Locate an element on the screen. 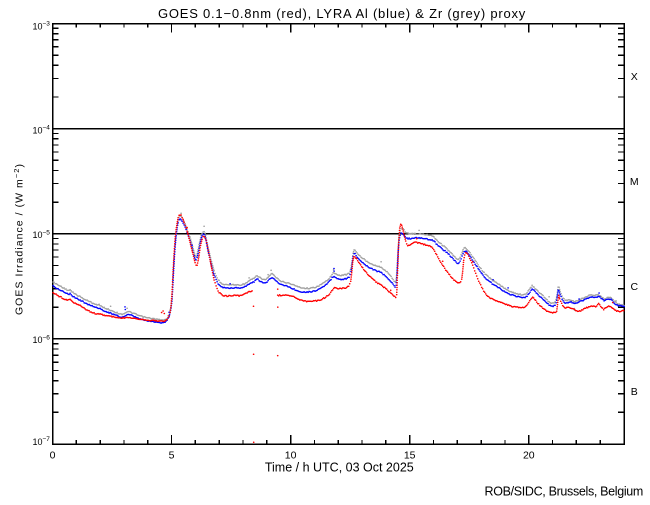 This screenshot has width=650, height=505. svg-text: C is located at coordinates (635, 287).